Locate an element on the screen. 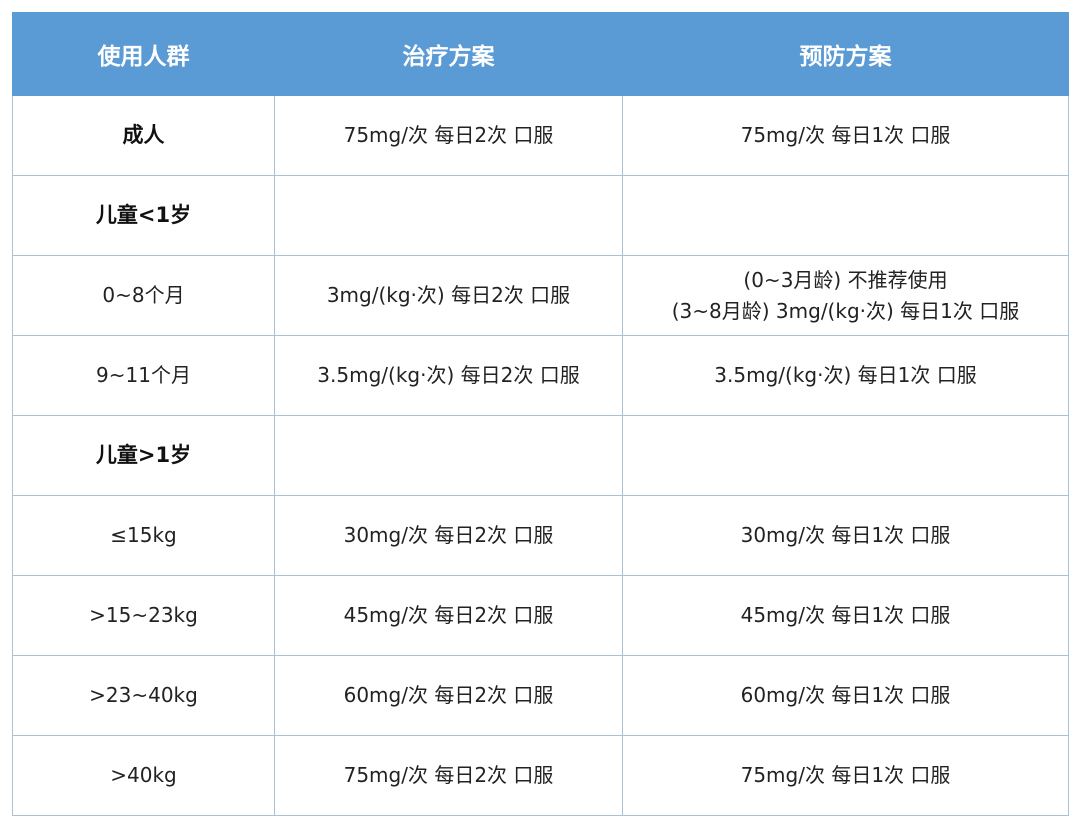  cell-population: >15~23kg is located at coordinates (143, 615).